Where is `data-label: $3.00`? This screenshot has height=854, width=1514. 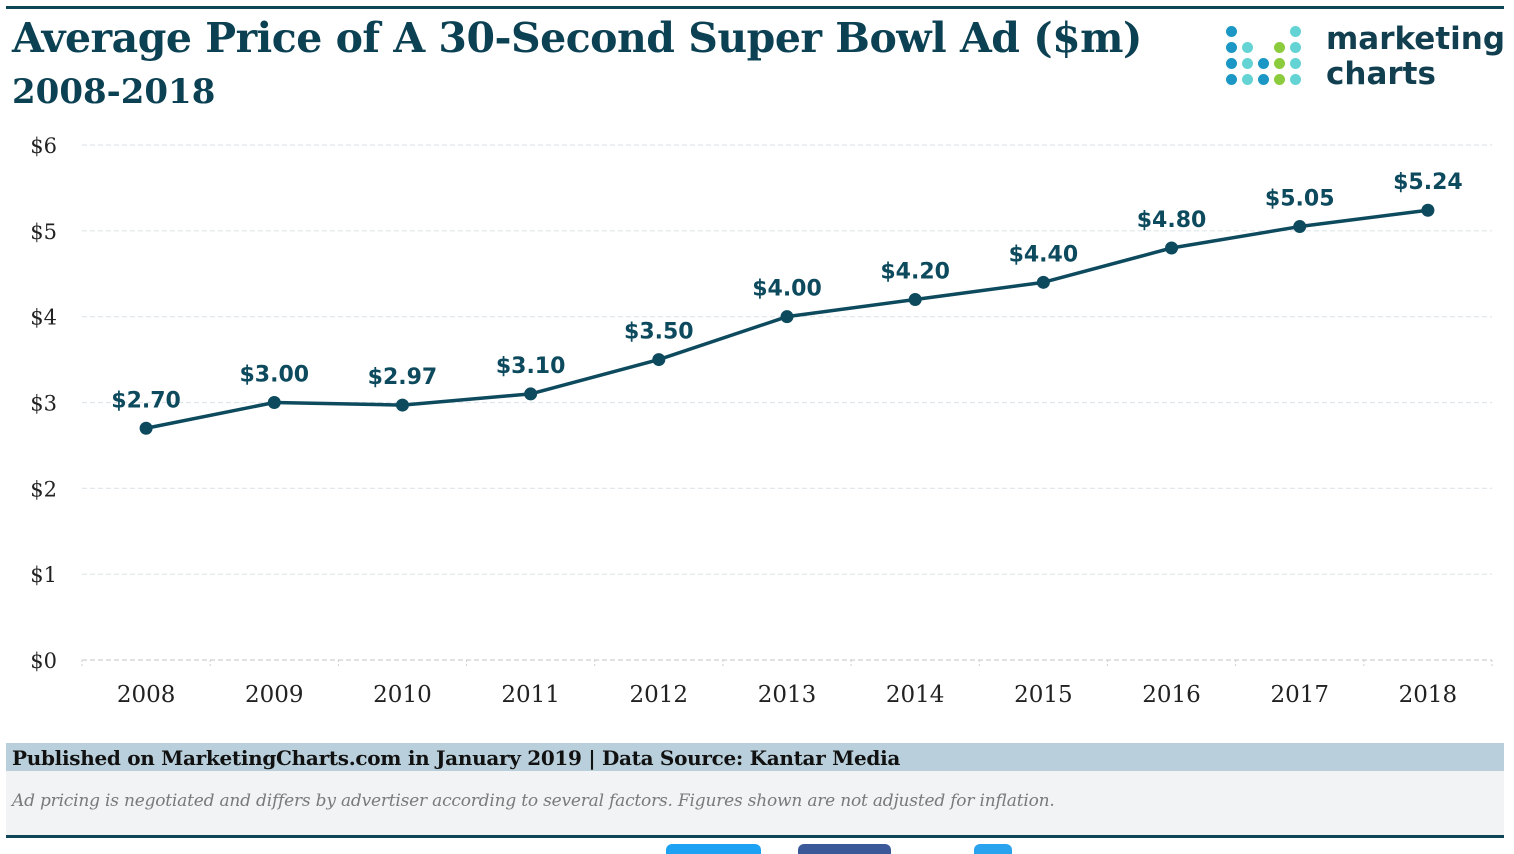
data-label: $3.00 is located at coordinates (274, 375).